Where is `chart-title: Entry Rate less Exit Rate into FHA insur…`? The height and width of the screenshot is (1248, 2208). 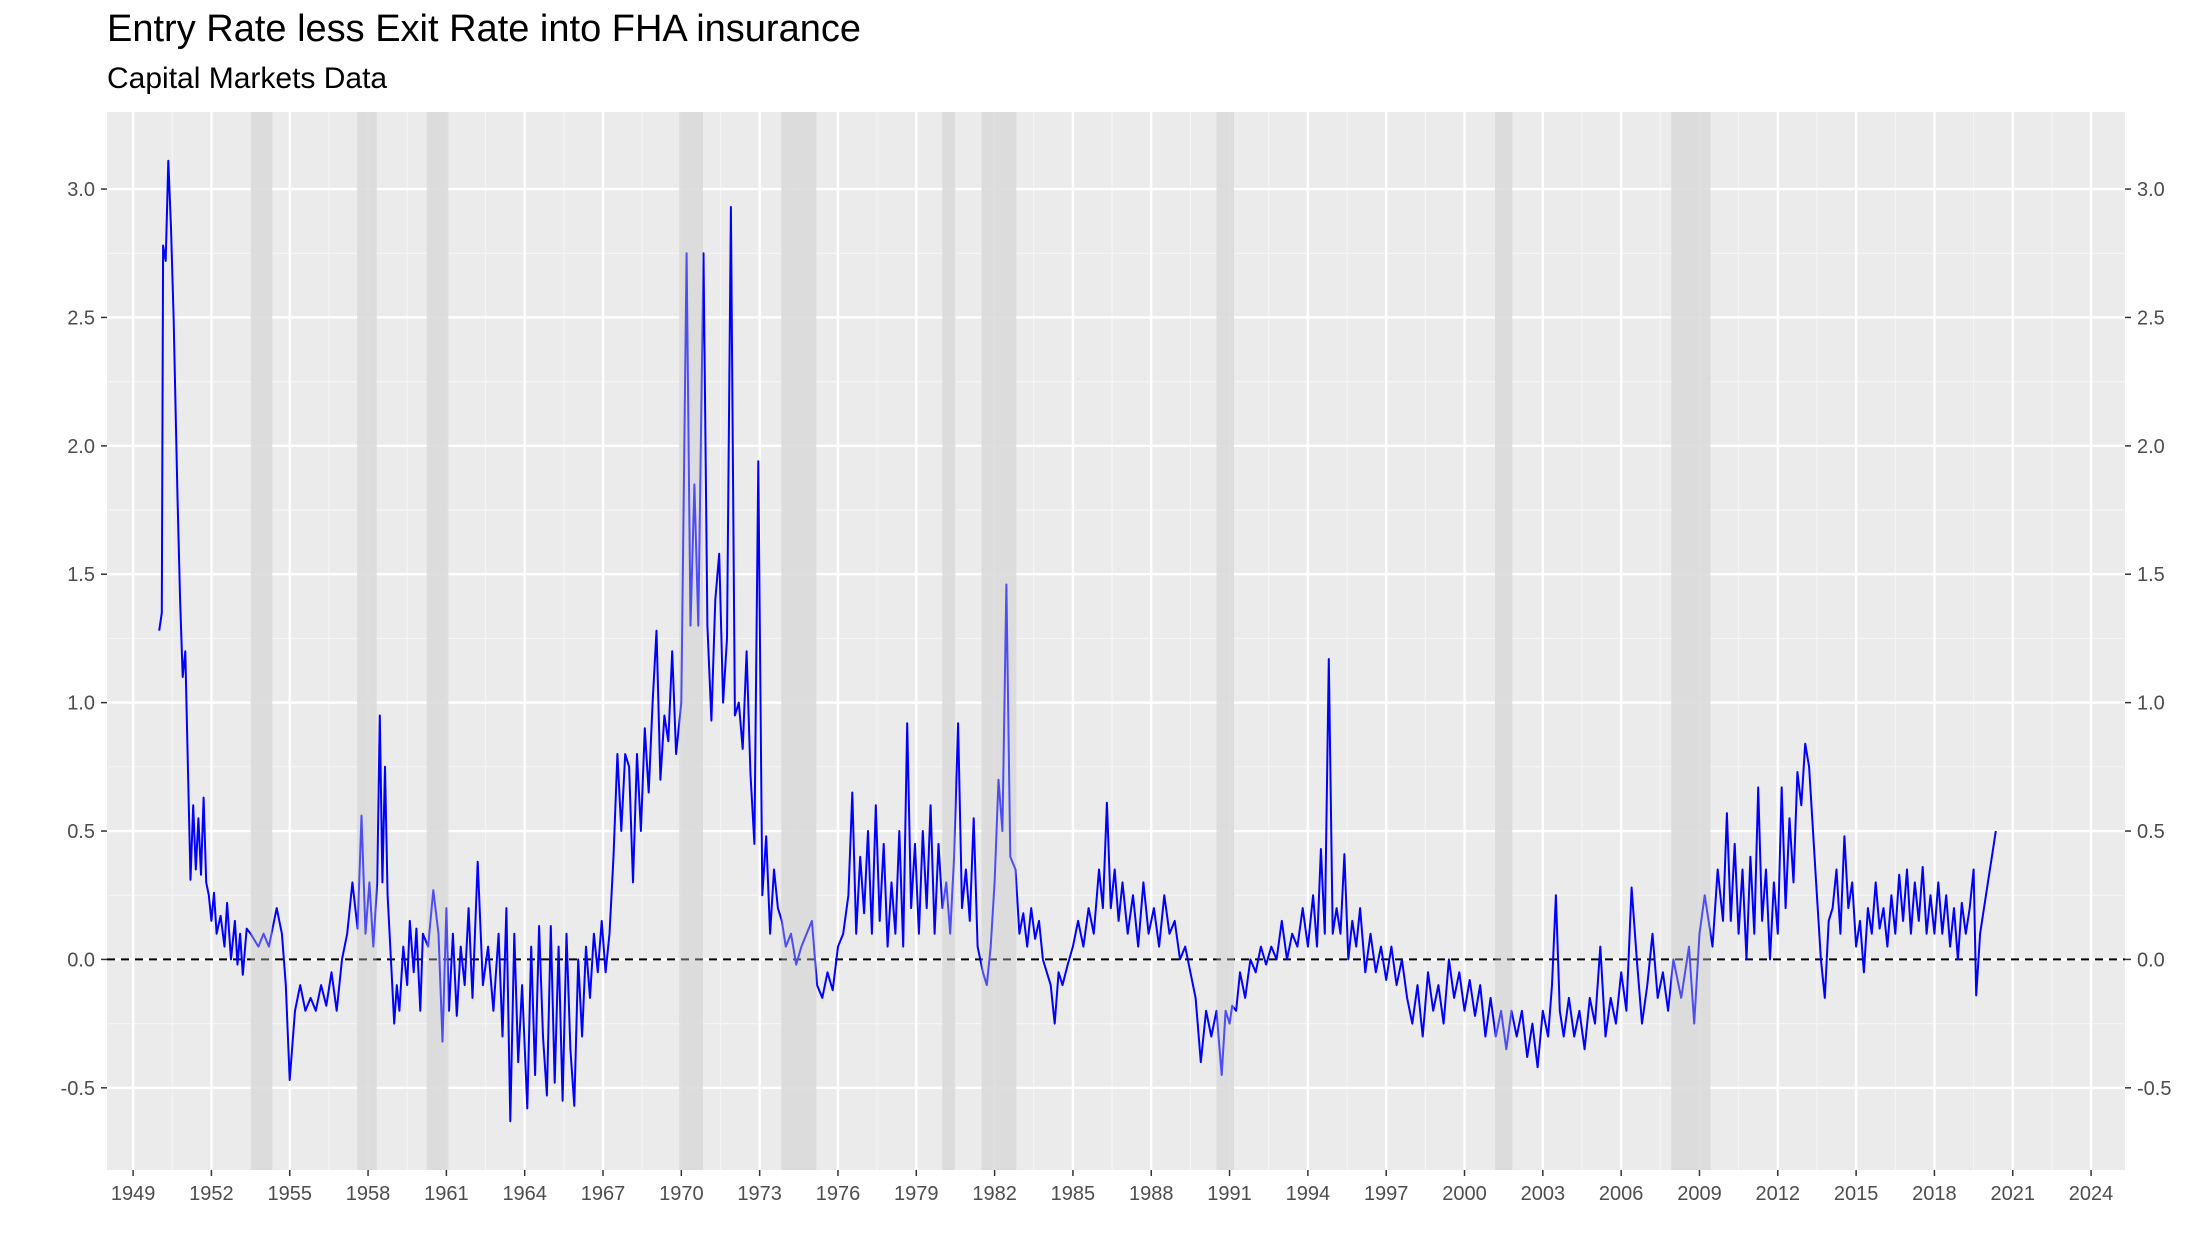 chart-title: Entry Rate less Exit Rate into FHA insur… is located at coordinates (484, 29).